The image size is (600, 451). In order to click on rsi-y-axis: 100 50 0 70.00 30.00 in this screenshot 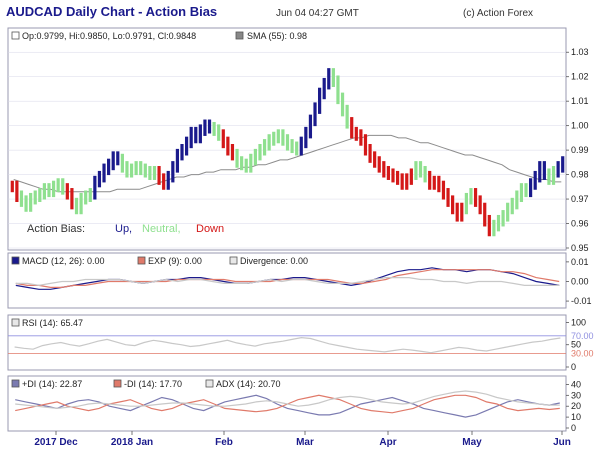, I will do `click(580, 344)`.